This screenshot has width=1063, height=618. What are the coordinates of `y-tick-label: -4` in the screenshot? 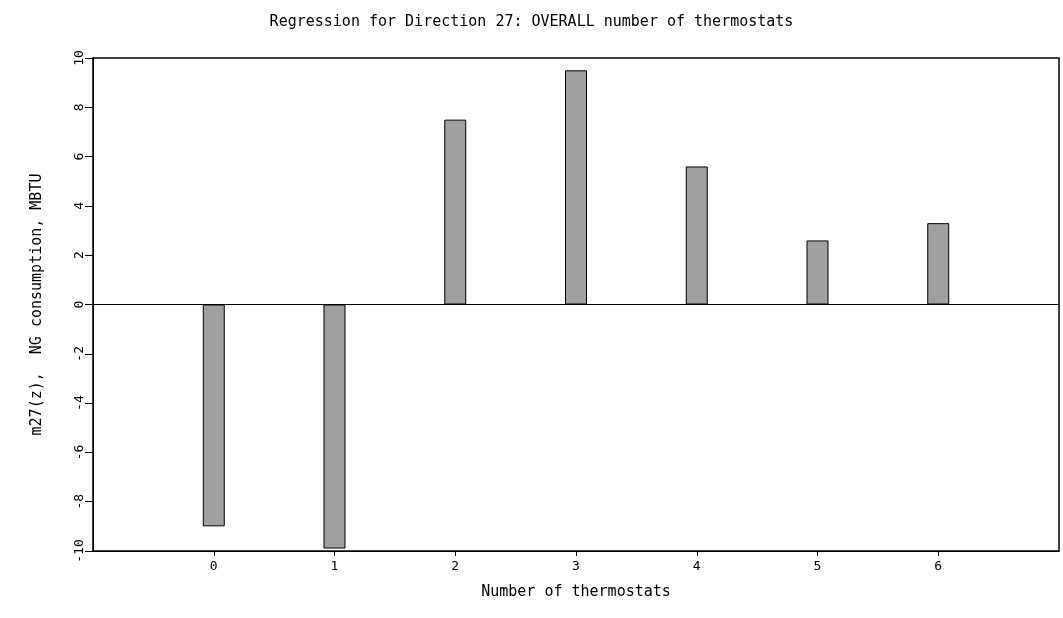 It's located at (78, 403).